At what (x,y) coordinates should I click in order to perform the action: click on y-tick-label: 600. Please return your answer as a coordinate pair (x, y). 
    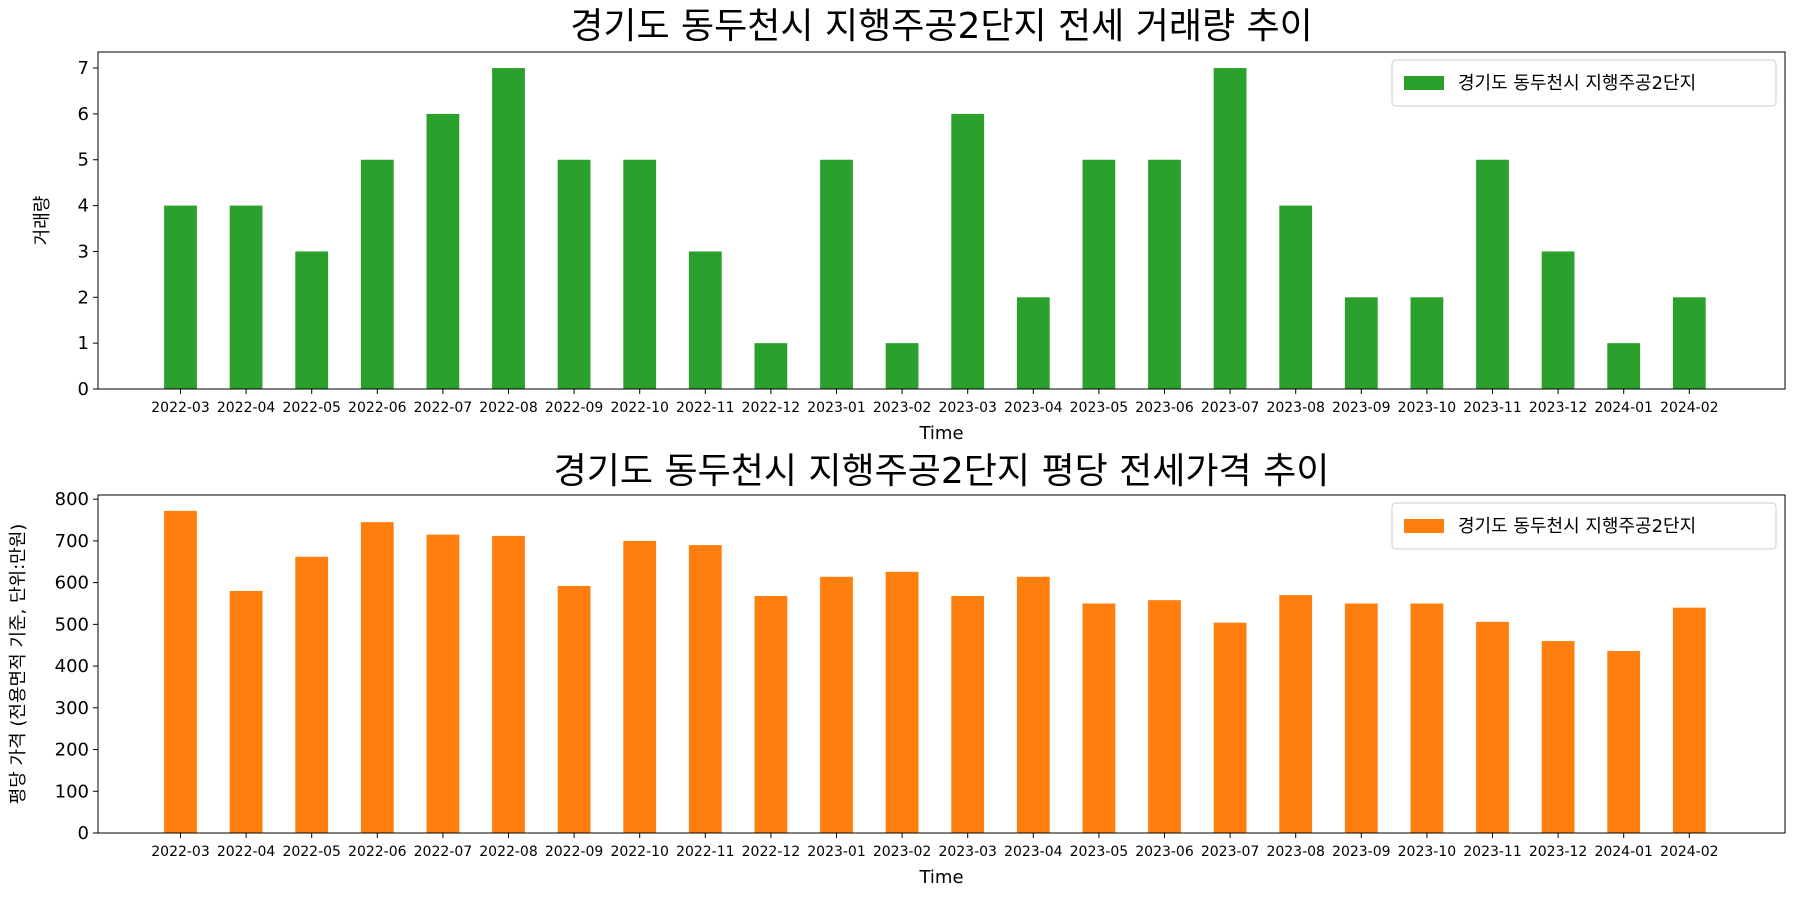
    Looking at the image, I should click on (72, 583).